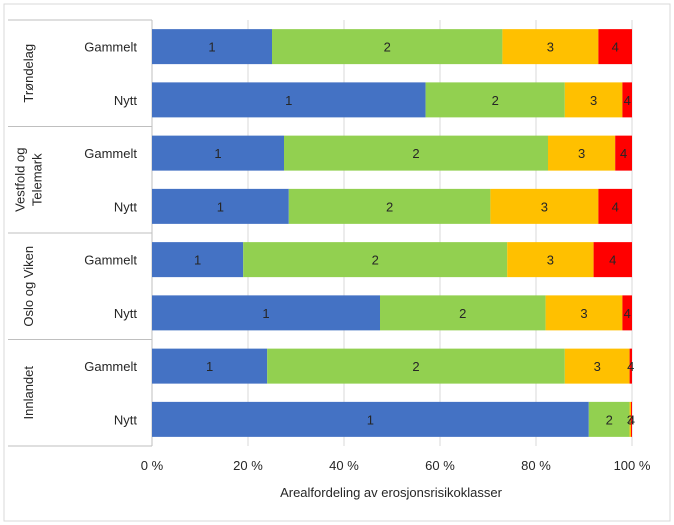 This screenshot has height=525, width=674. I want to click on group-label: Innlandet, so click(28, 393).